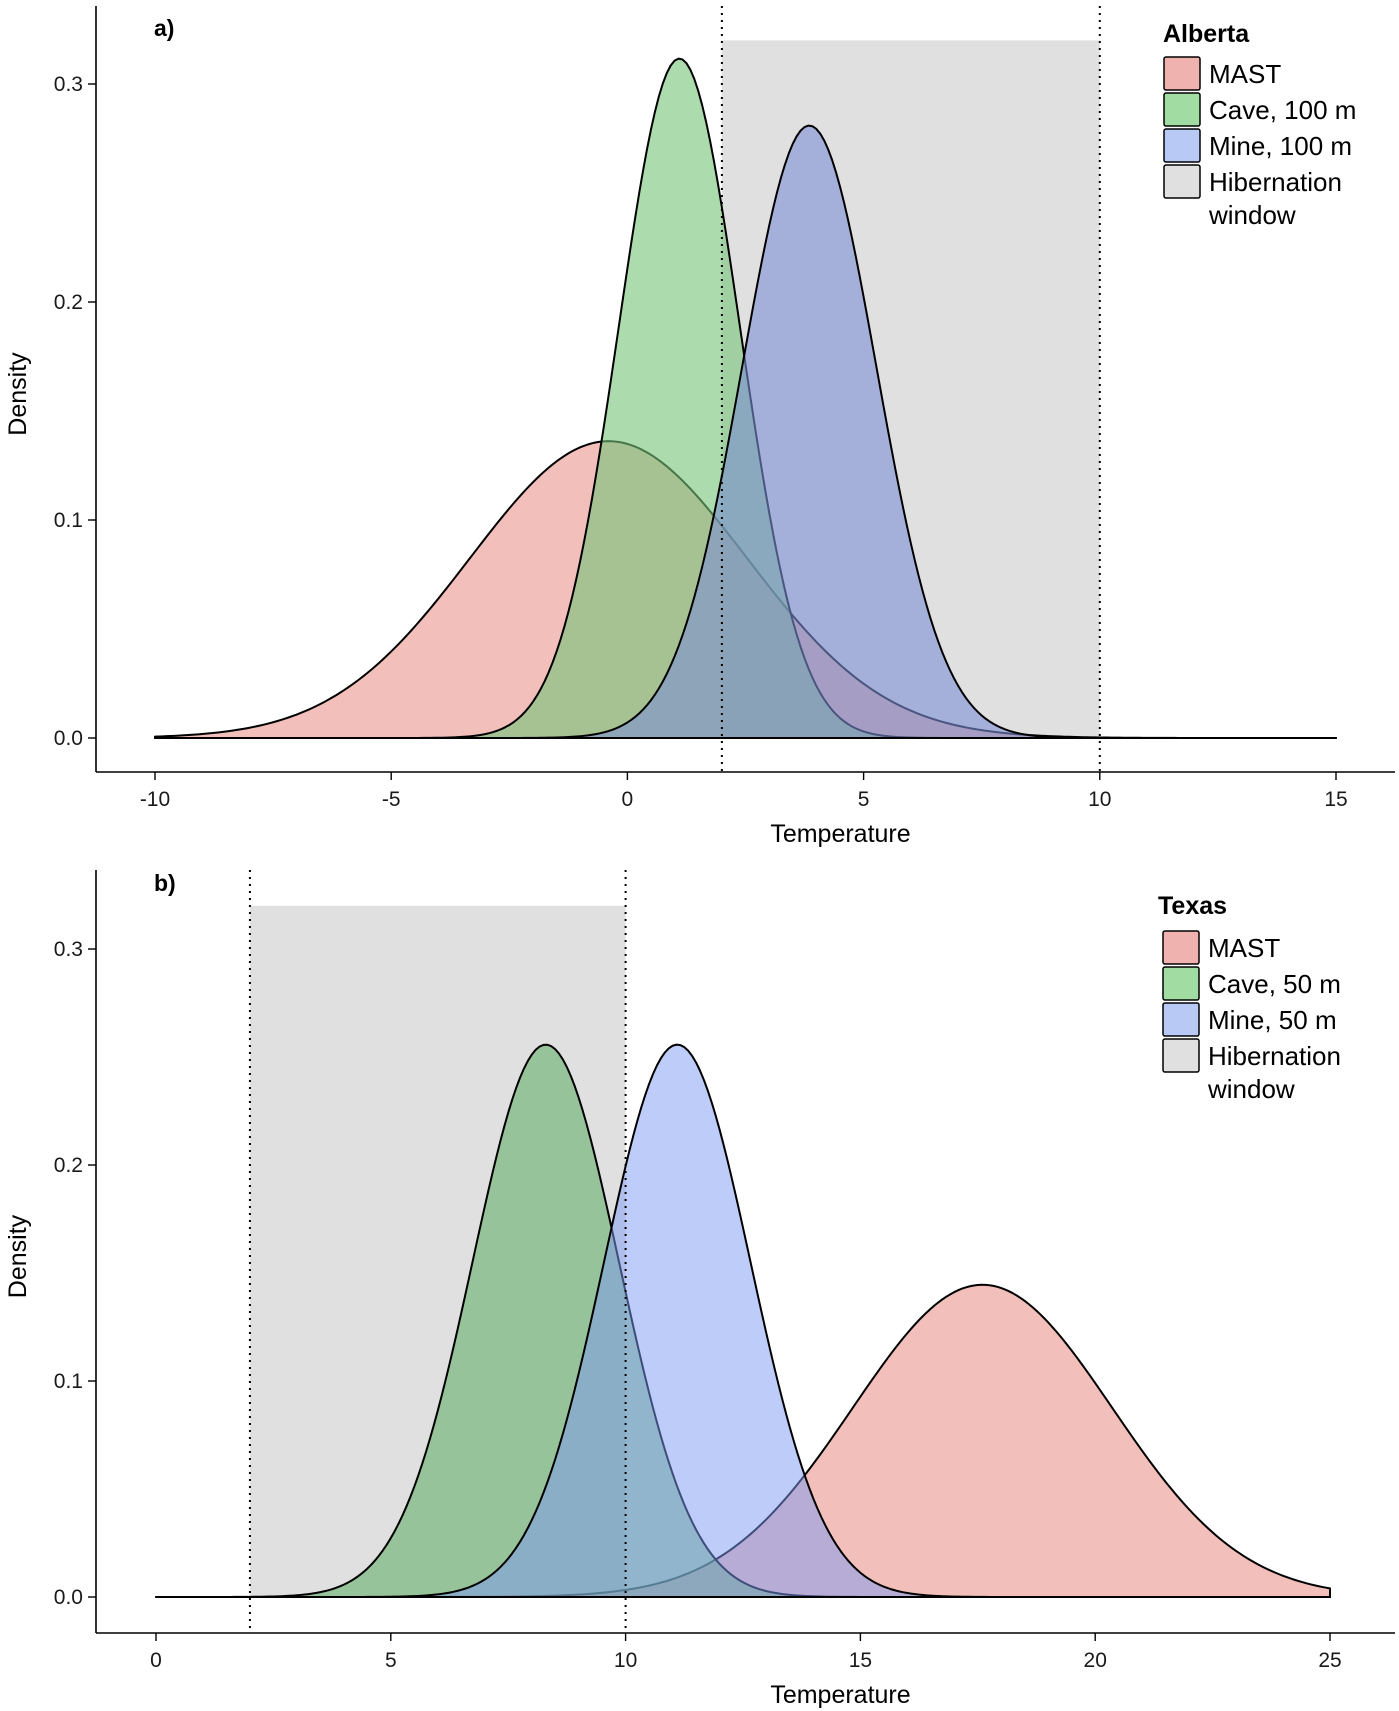  Describe the element at coordinates (1095, 1660) in the screenshot. I see `x-tick-label: 20` at that location.